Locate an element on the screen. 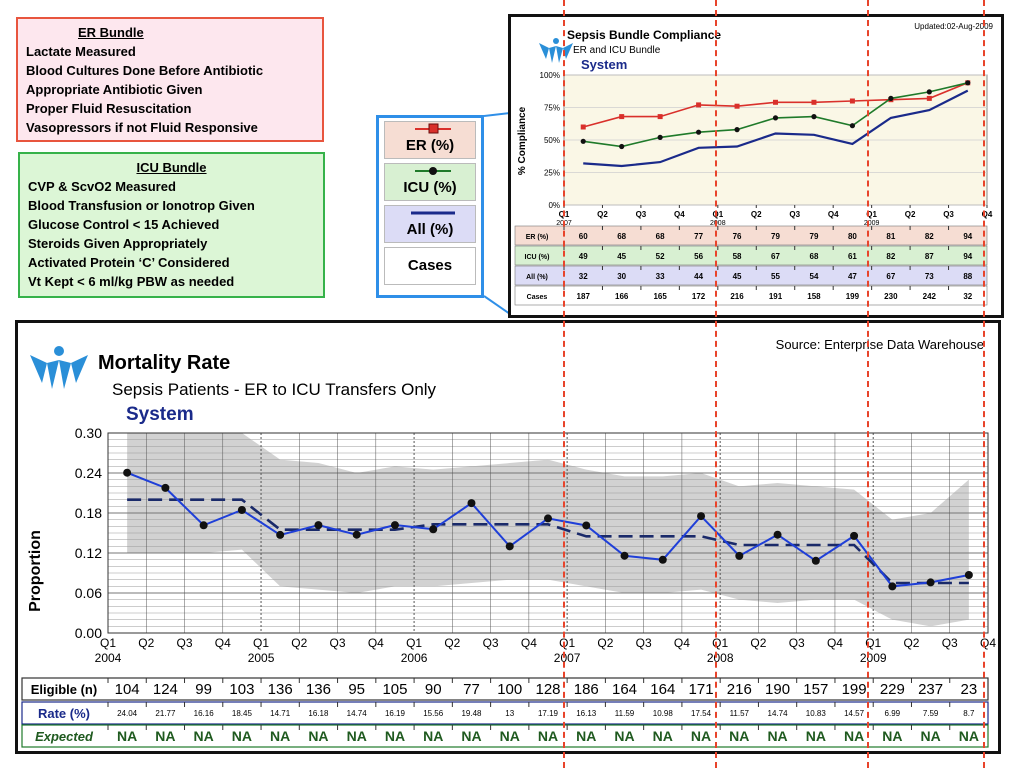 This screenshot has height=768, width=1024. compliance-table-cell: 44 is located at coordinates (698, 276).